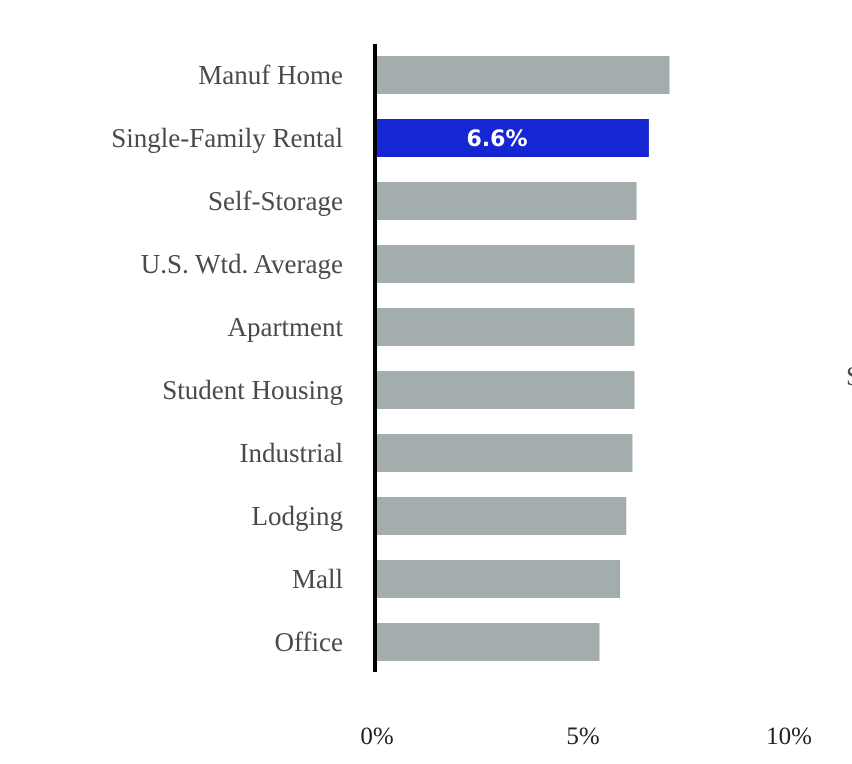 Image resolution: width=852 pixels, height=764 pixels. I want to click on bar-self-storage, so click(507, 201).